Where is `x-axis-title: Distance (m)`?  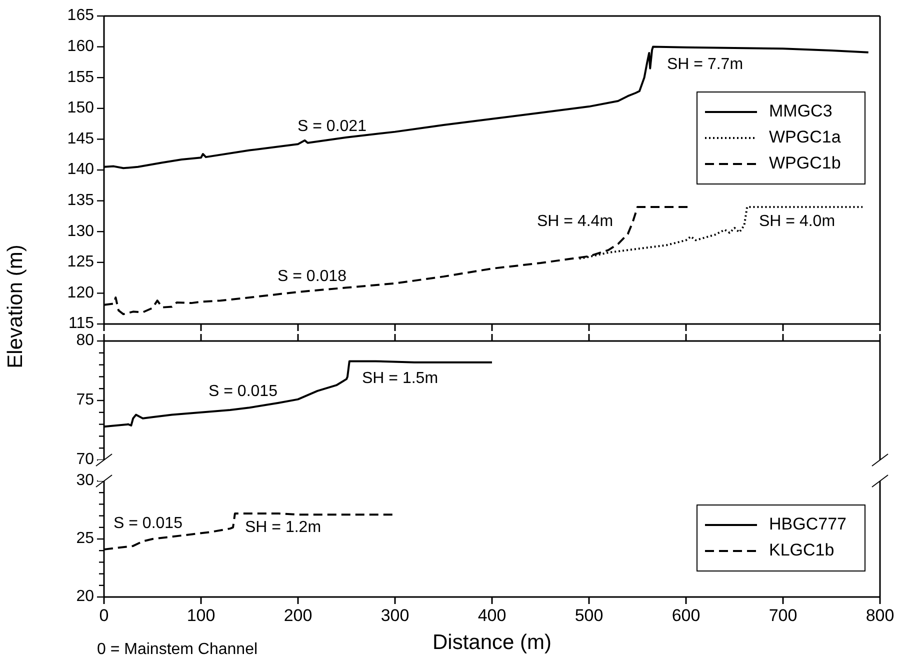 x-axis-title: Distance (m) is located at coordinates (492, 642).